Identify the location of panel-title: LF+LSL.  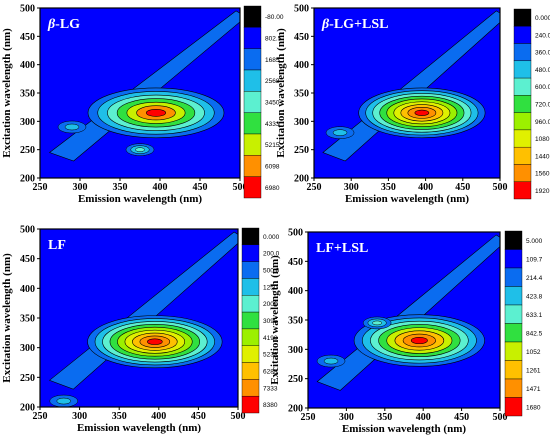
(342, 248).